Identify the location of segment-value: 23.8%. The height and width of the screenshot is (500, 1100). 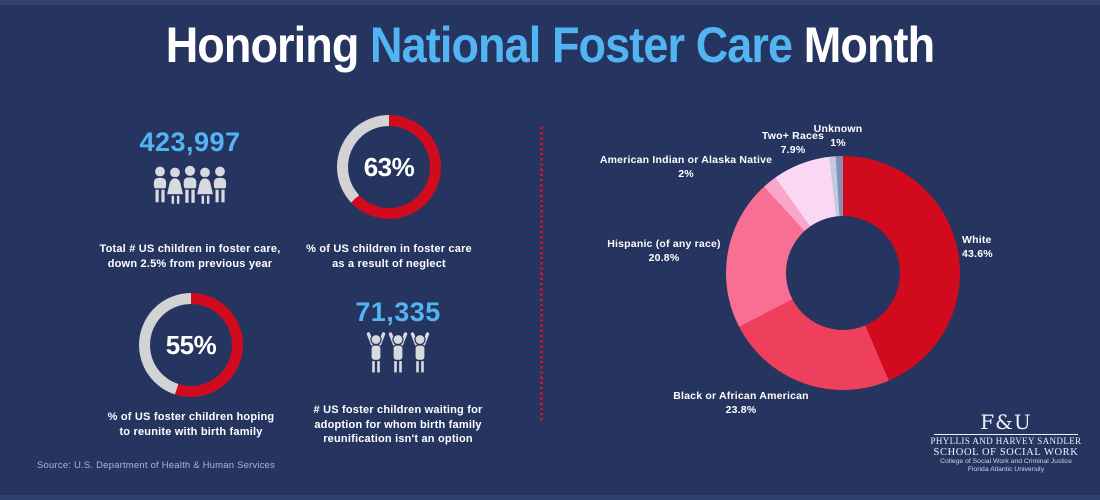
(741, 410).